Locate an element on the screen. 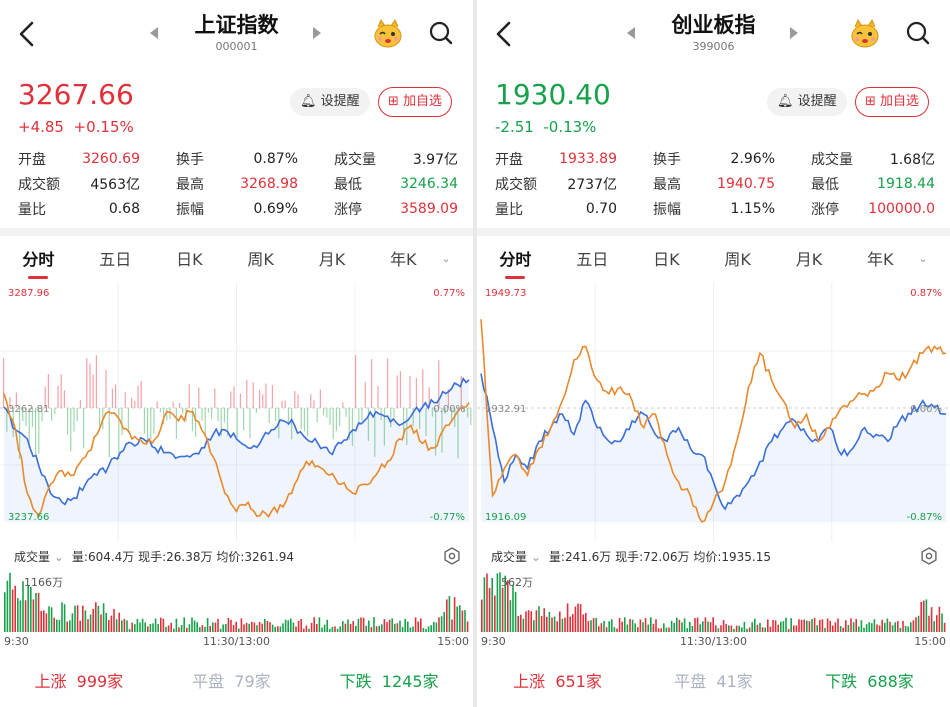 Image resolution: width=950 pixels, height=707 pixels. unchanged: 平盘 79家 is located at coordinates (231, 680).